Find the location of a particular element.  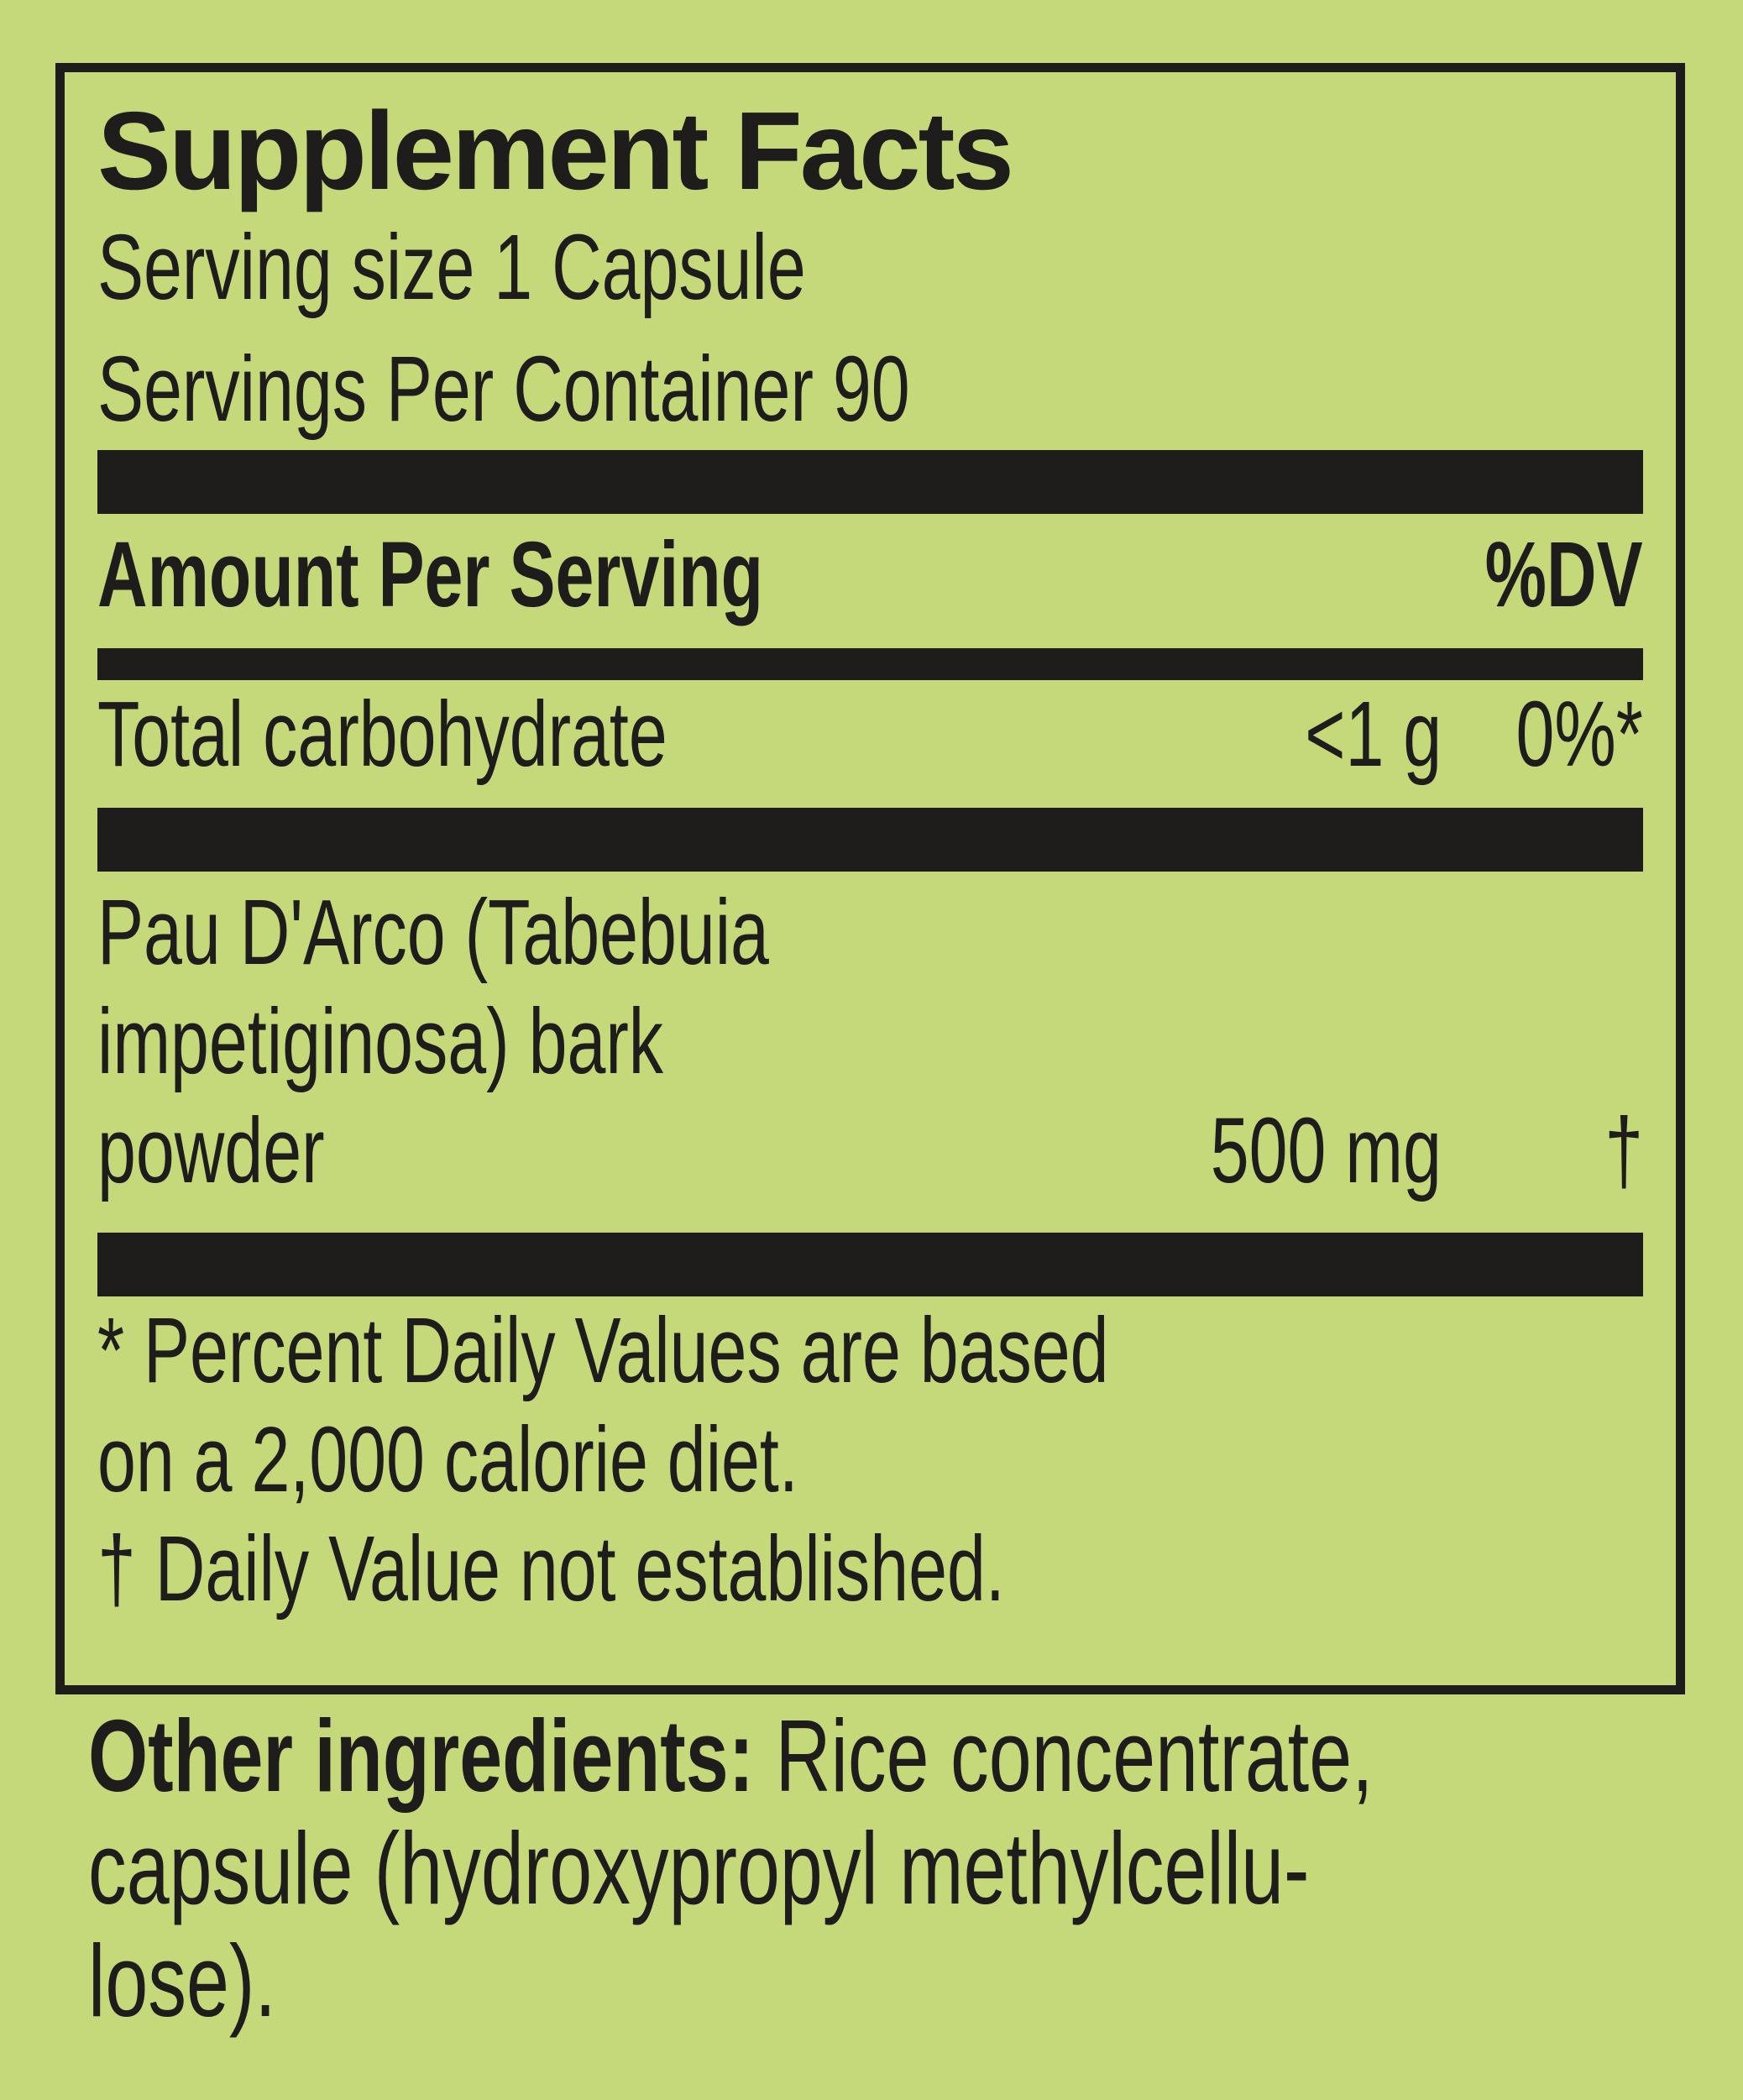

other-ingredients-text-2: capsule (hydroxypropyl methylcellu- is located at coordinates (699, 1868).